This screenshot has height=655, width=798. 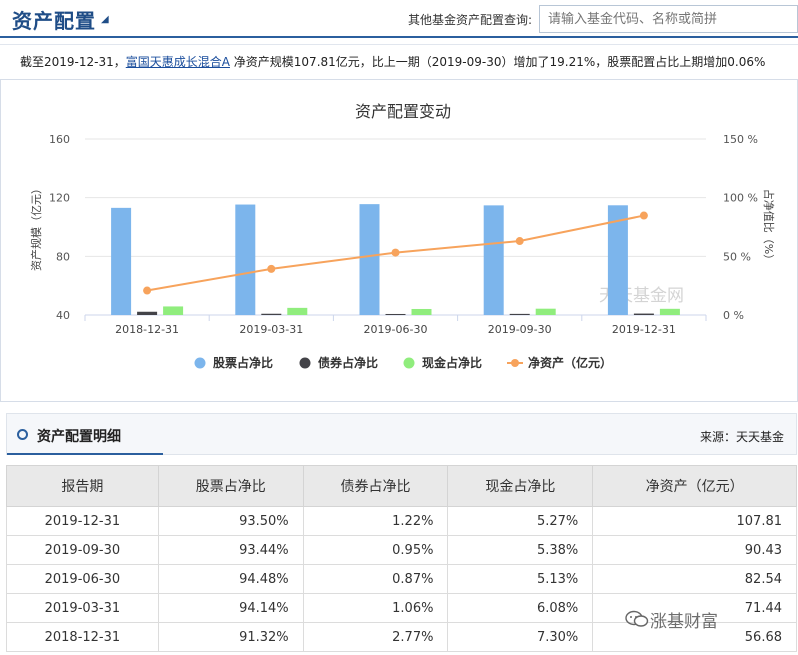 I want to click on arrow-down-right-icon: ◢, so click(x=105, y=19).